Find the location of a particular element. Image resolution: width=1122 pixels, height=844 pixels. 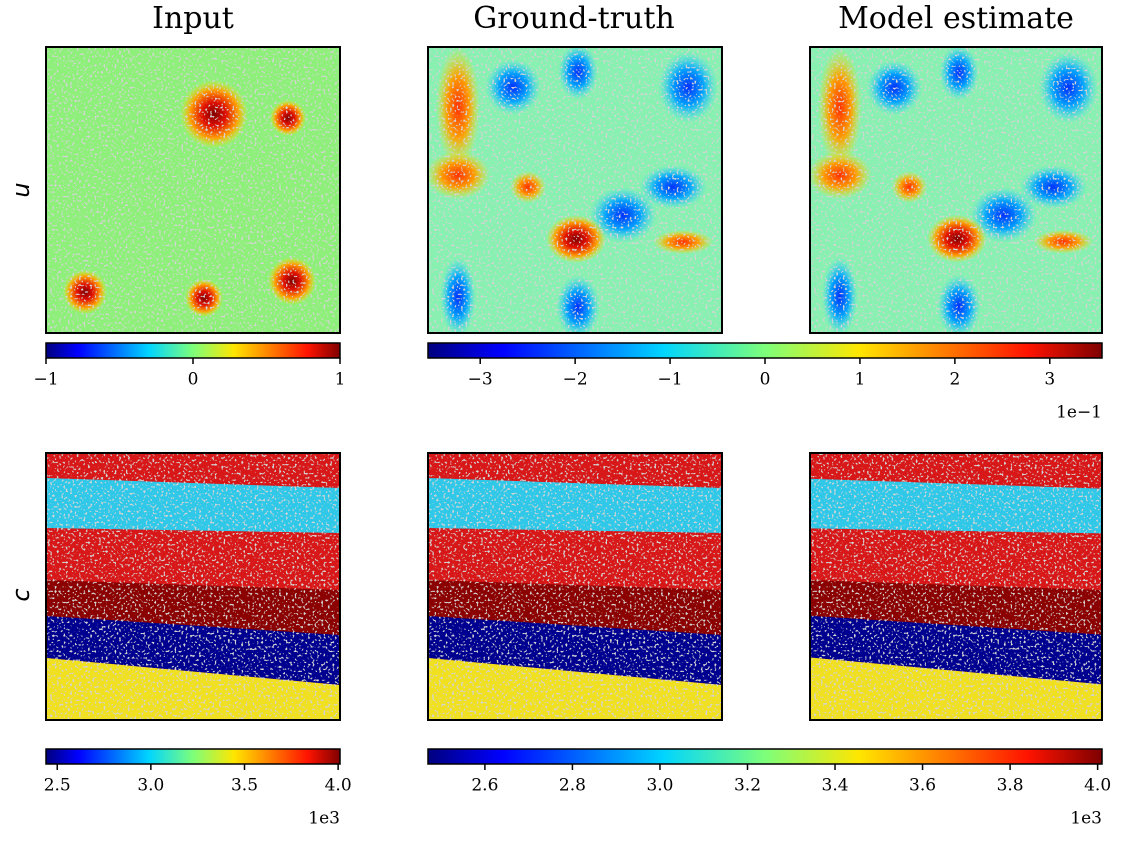

column-title: Ground-truth is located at coordinates (573, 18).